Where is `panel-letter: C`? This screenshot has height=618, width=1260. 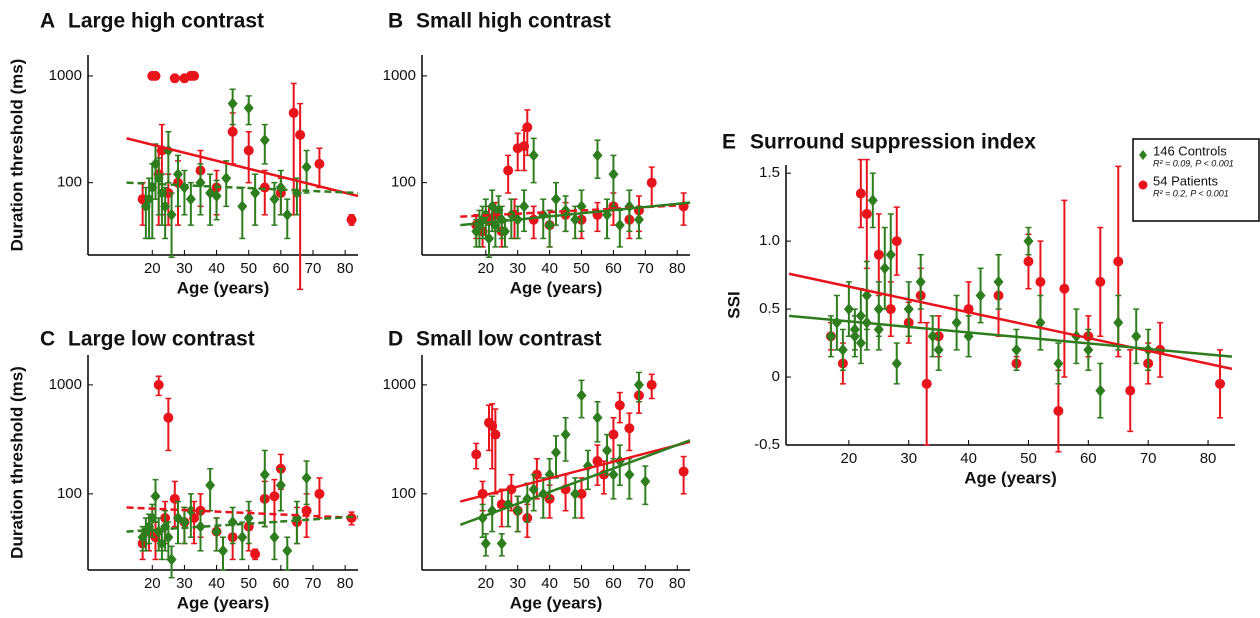
panel-letter: C is located at coordinates (47, 339).